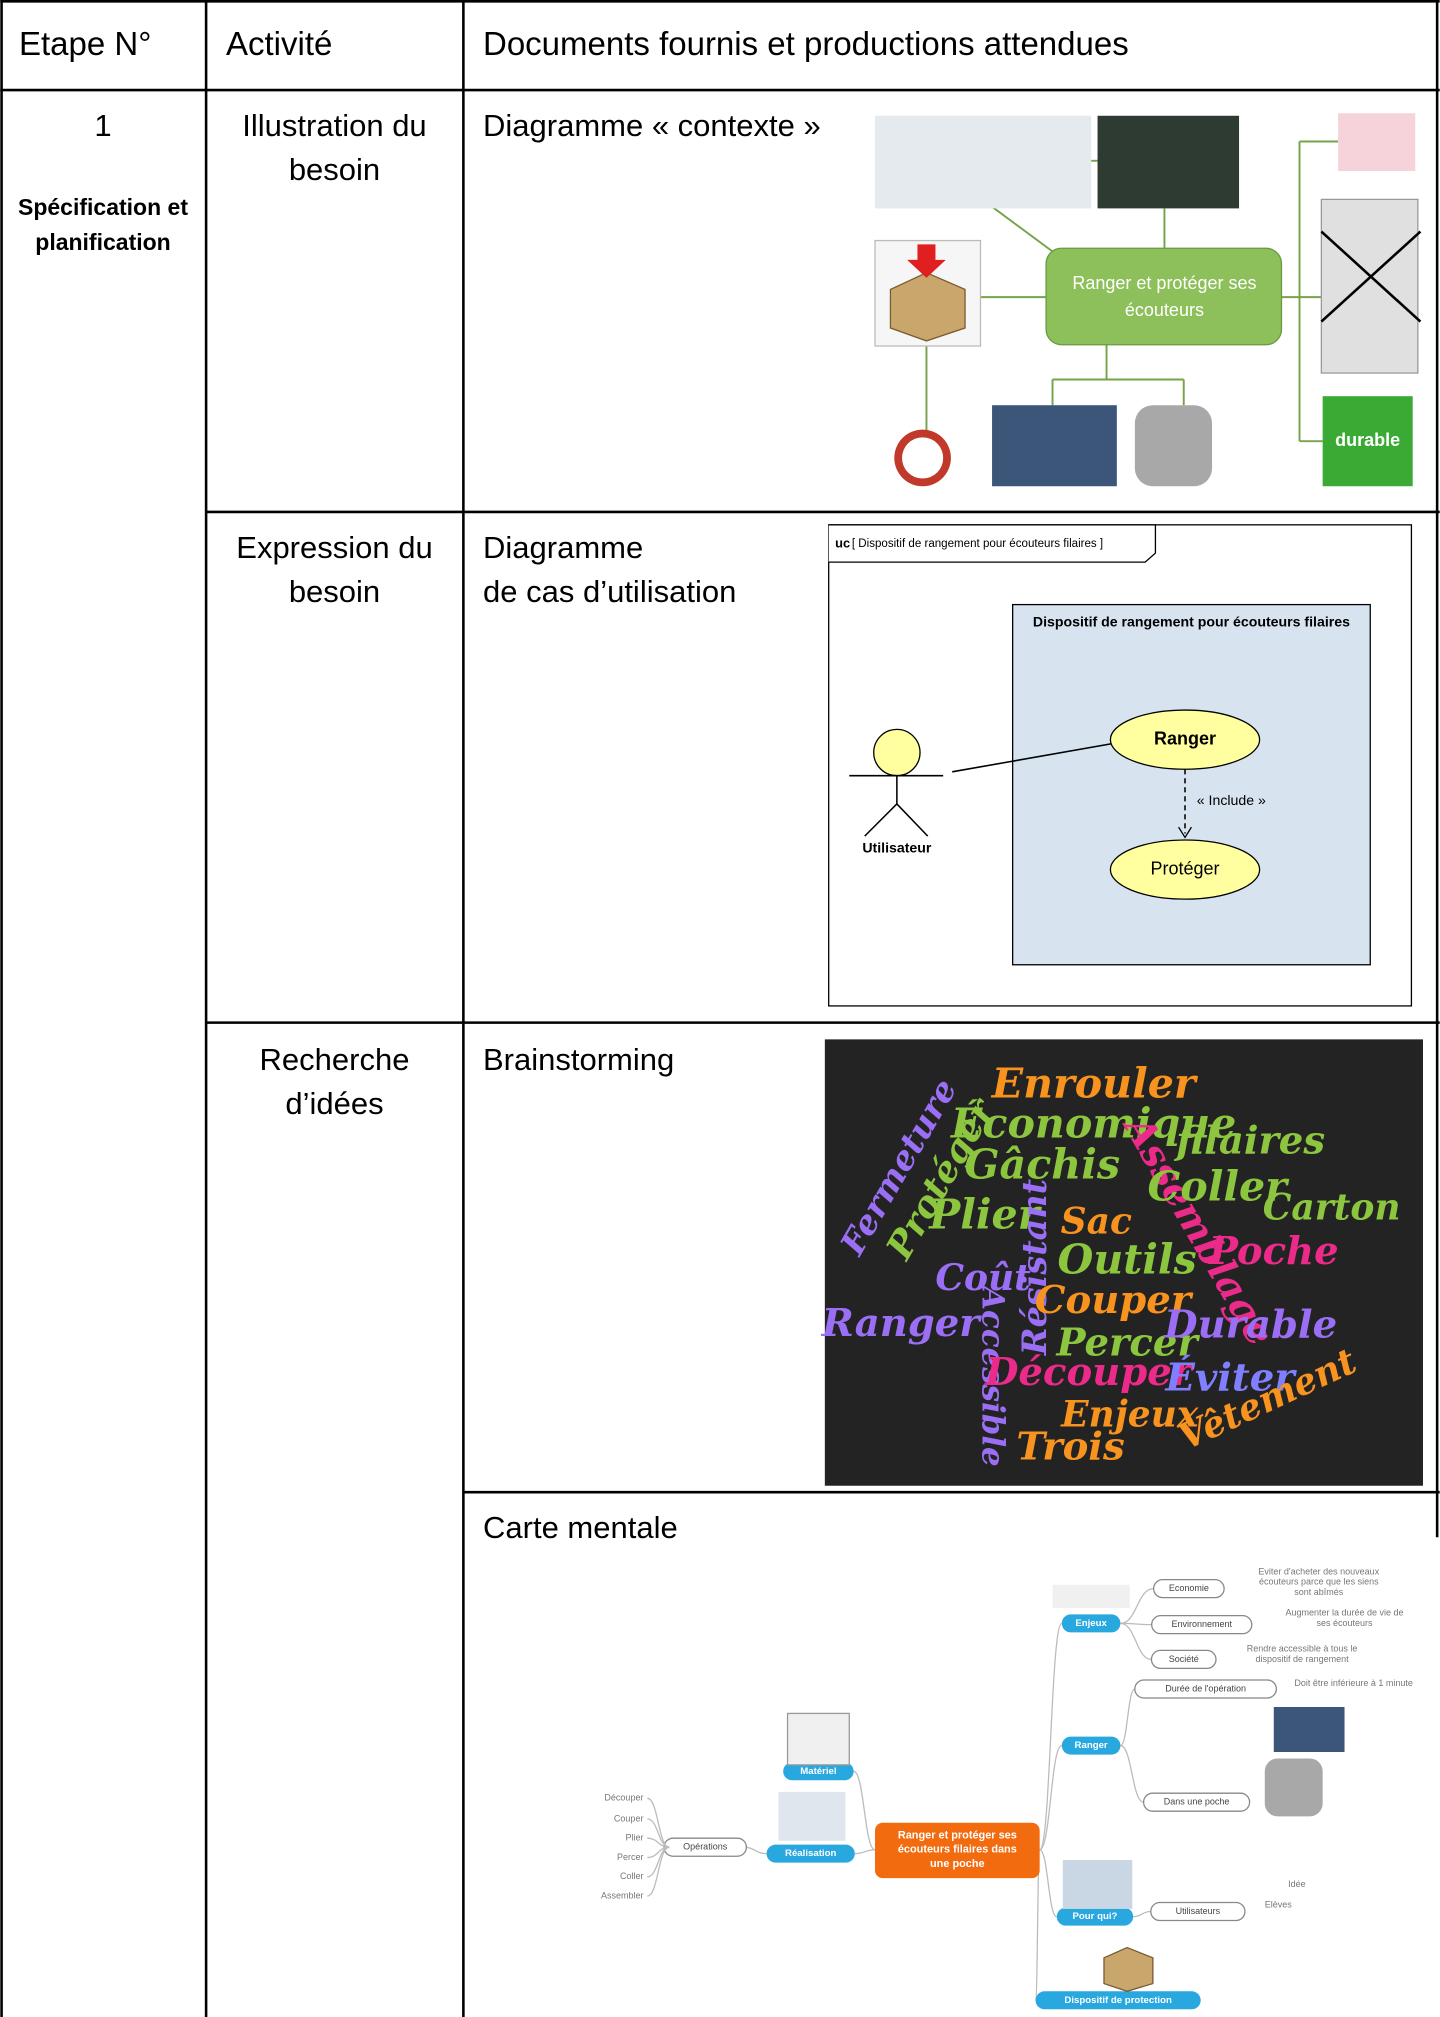 This screenshot has height=2017, width=1440. I want to click on branch-label: Matériel, so click(818, 1771).